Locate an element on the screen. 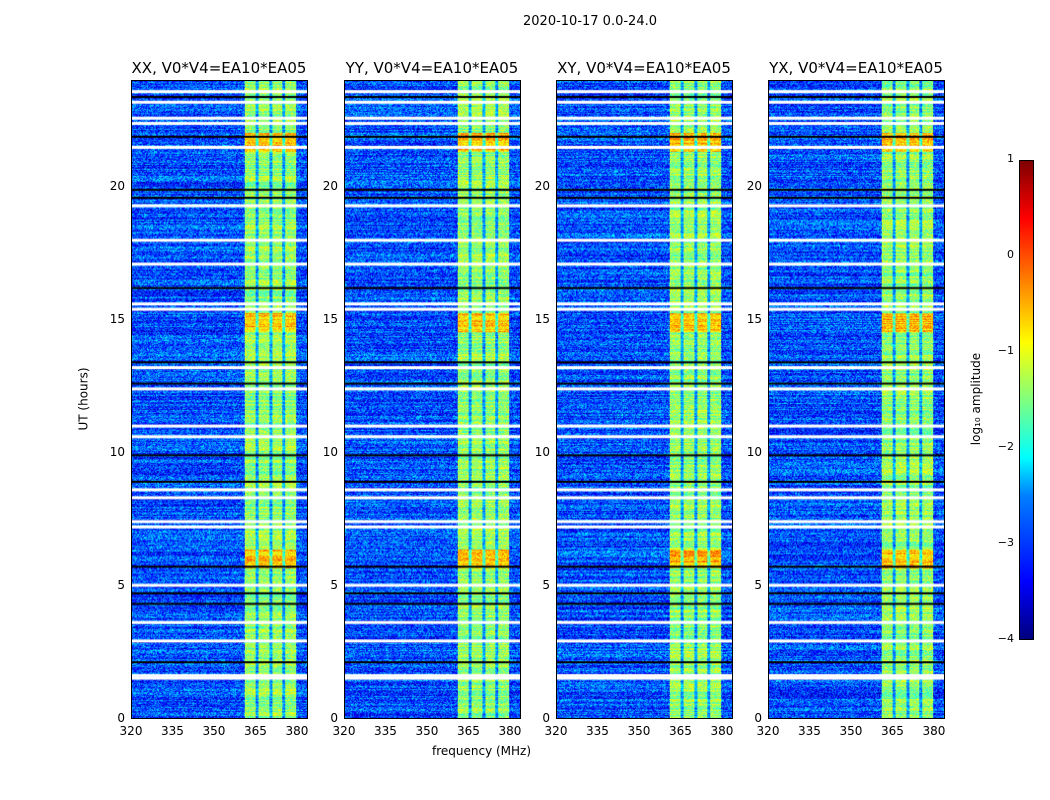 This screenshot has height=800, width=1050. colorbar-label: log₁₀ amplitude is located at coordinates (976, 399).